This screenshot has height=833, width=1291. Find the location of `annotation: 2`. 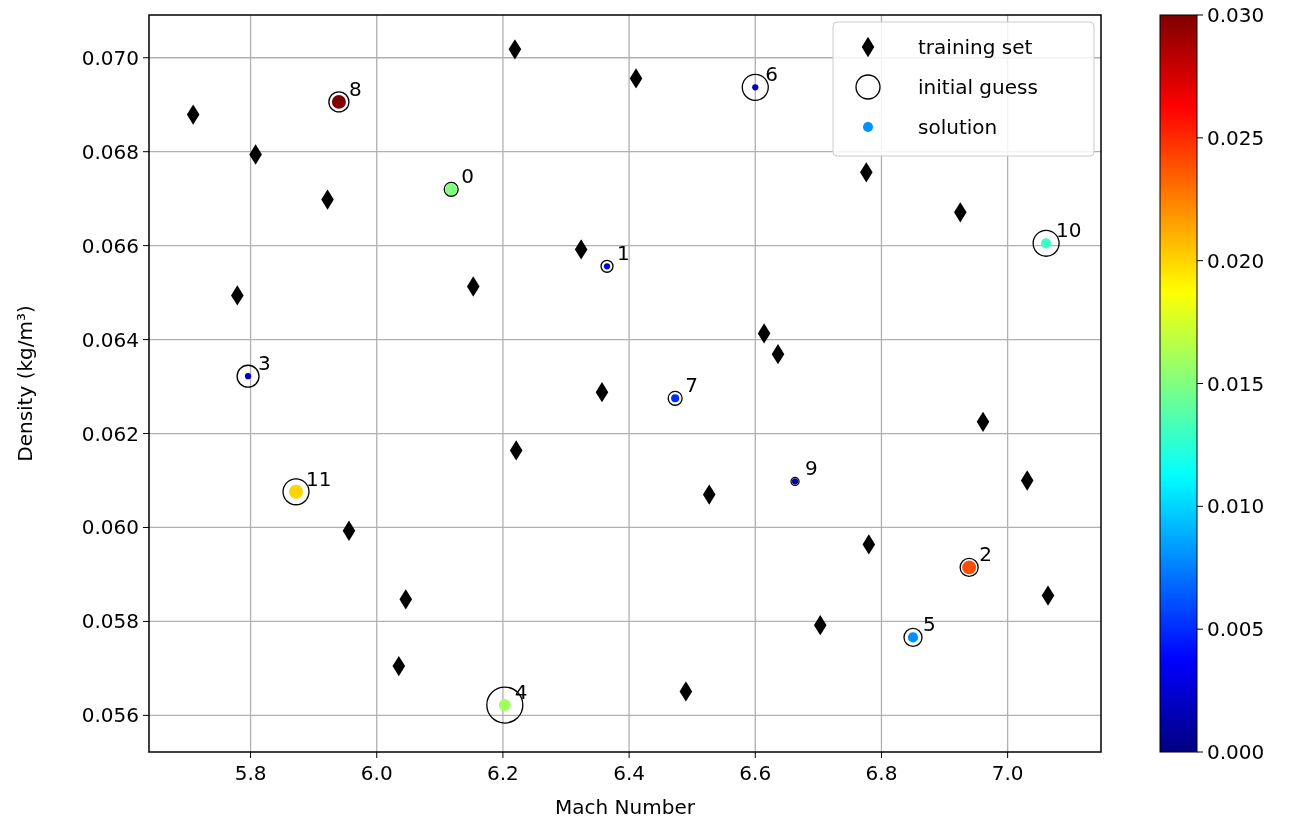

annotation: 2 is located at coordinates (985, 554).